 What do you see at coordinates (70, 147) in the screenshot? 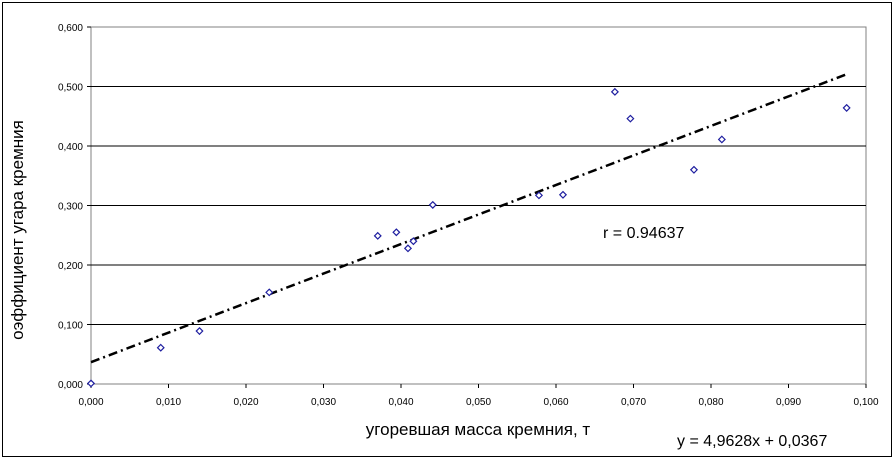
I see `y-tick-label: 0,400` at bounding box center [70, 147].